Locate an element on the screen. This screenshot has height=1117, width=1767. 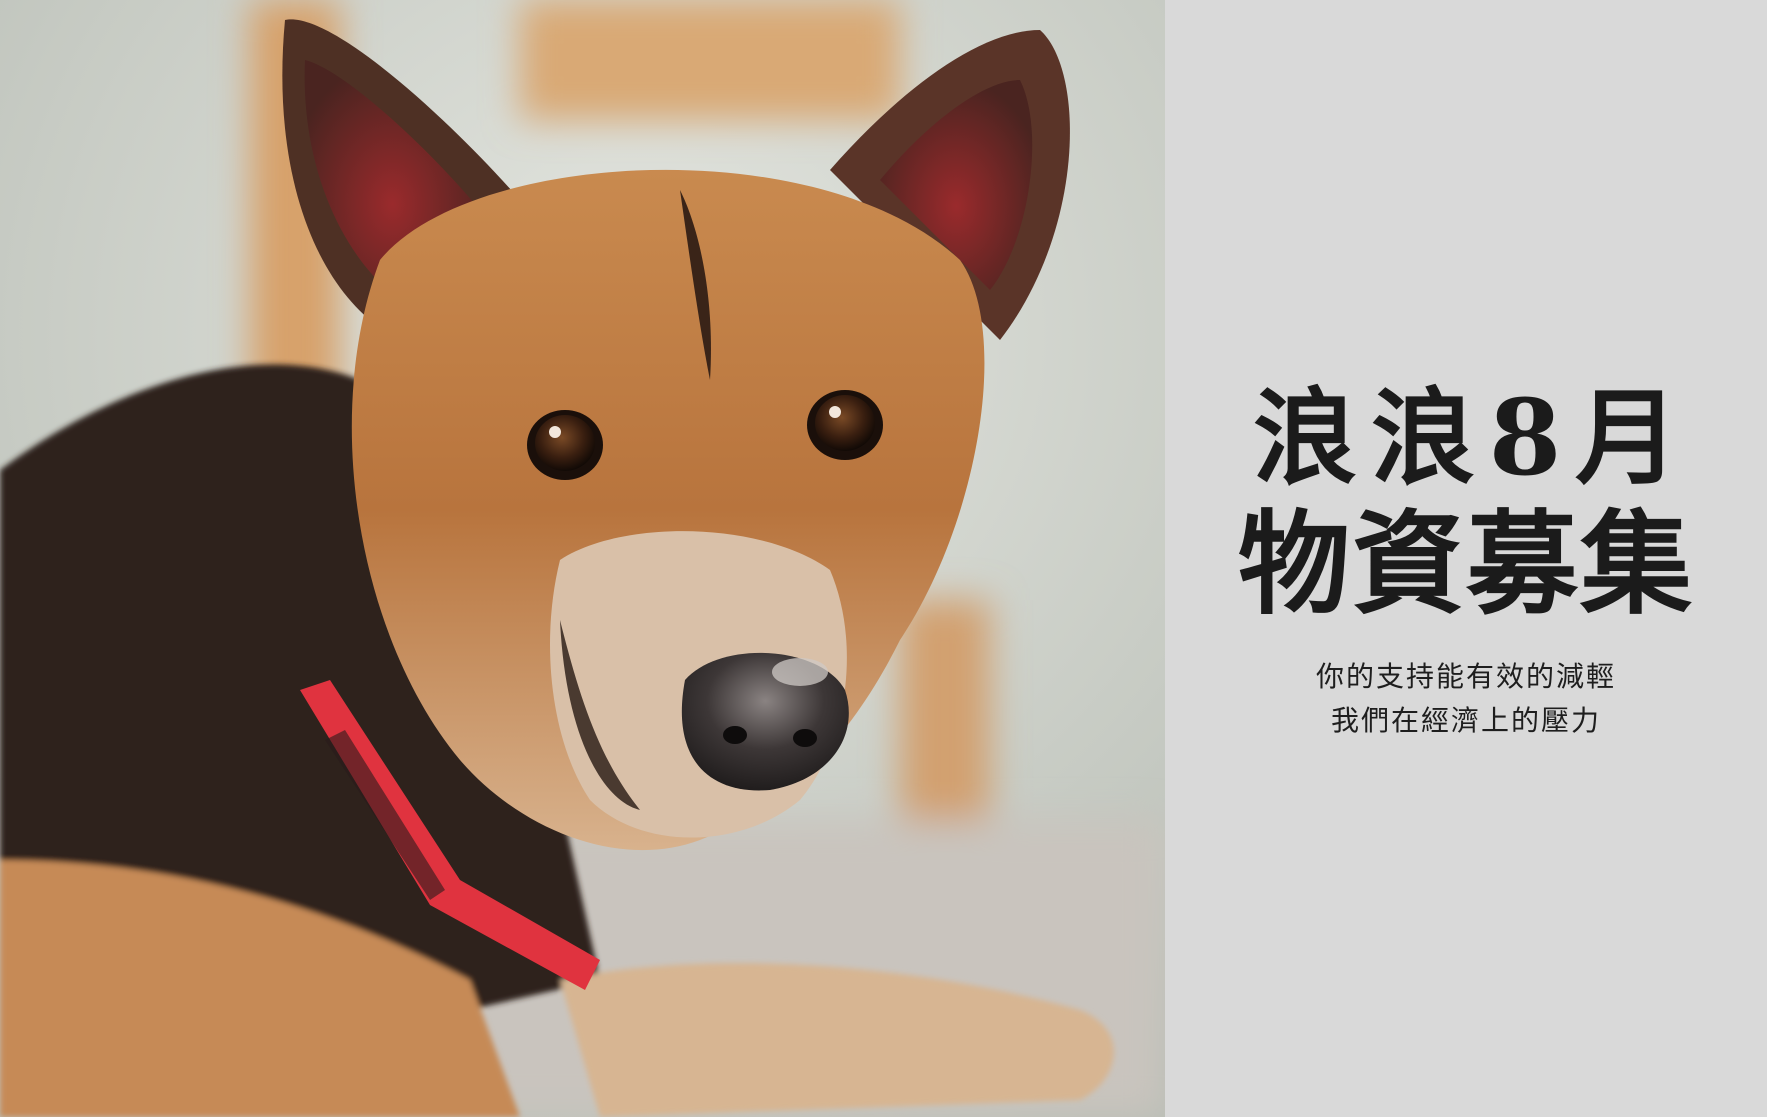
headline: 浪浪8月 物資募集 is located at coordinates (1466, 503).